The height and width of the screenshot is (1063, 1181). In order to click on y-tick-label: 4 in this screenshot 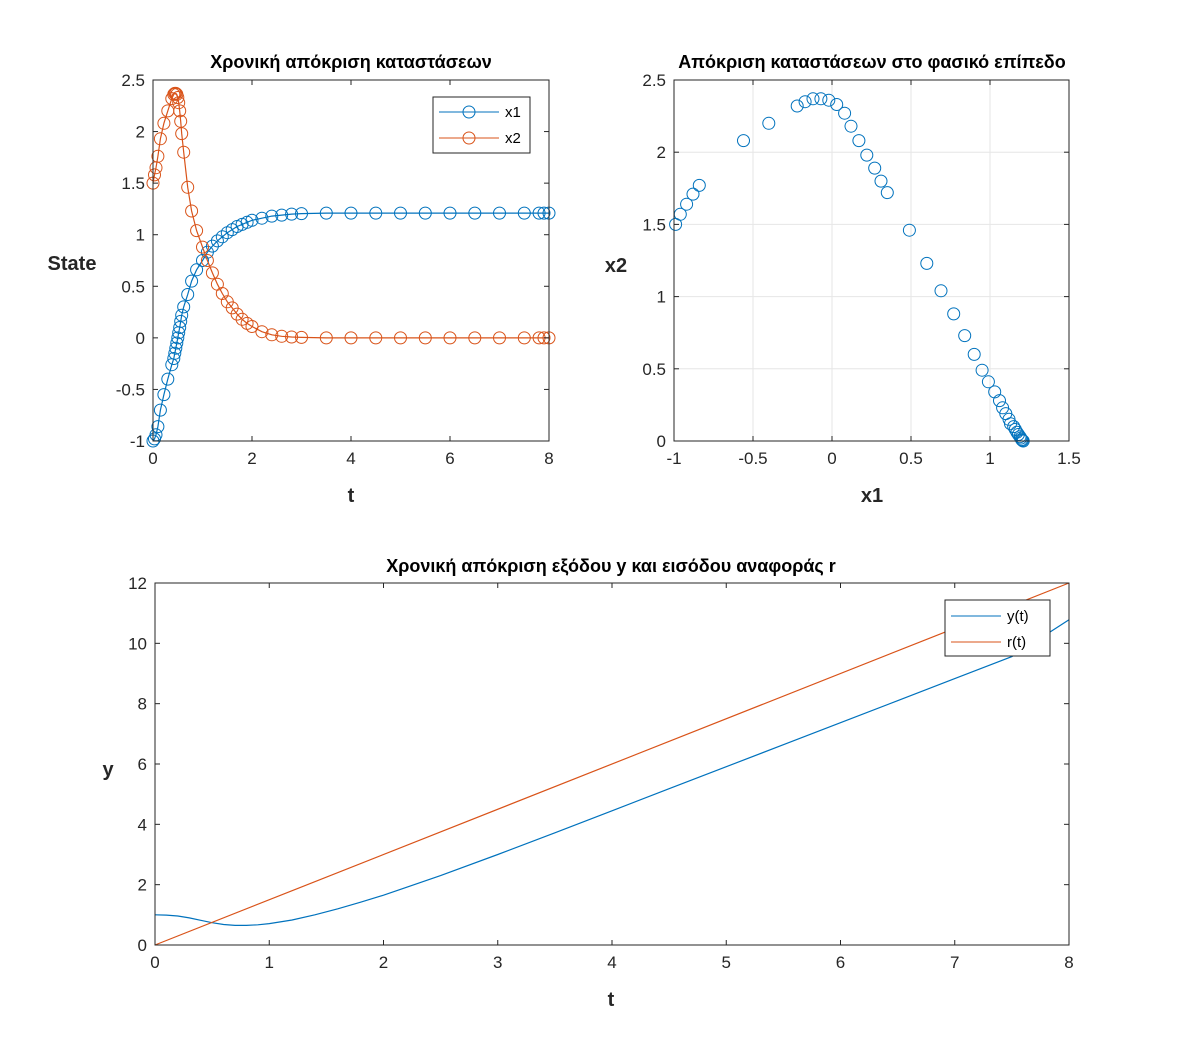, I will do `click(142, 824)`.